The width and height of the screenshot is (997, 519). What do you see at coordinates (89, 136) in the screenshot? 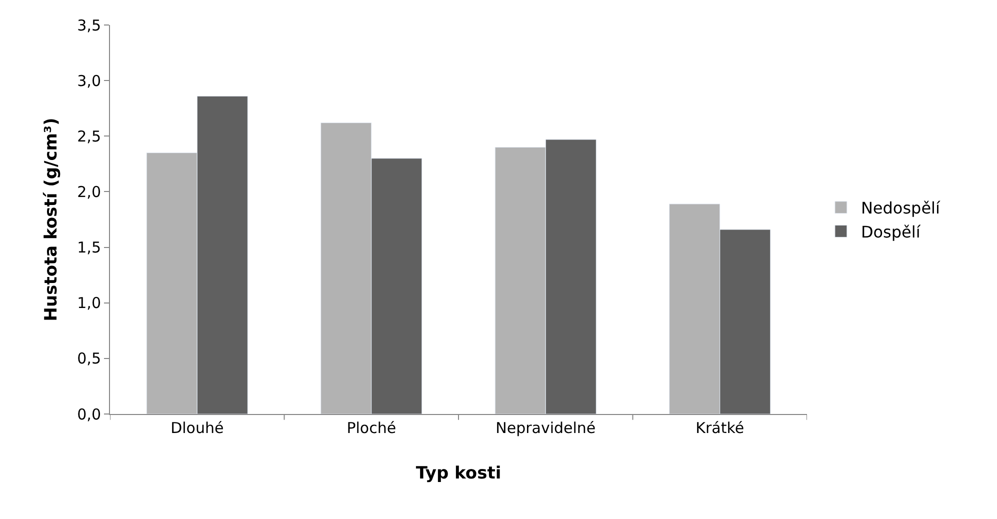
I see `y-tick-label: 2,5` at bounding box center [89, 136].